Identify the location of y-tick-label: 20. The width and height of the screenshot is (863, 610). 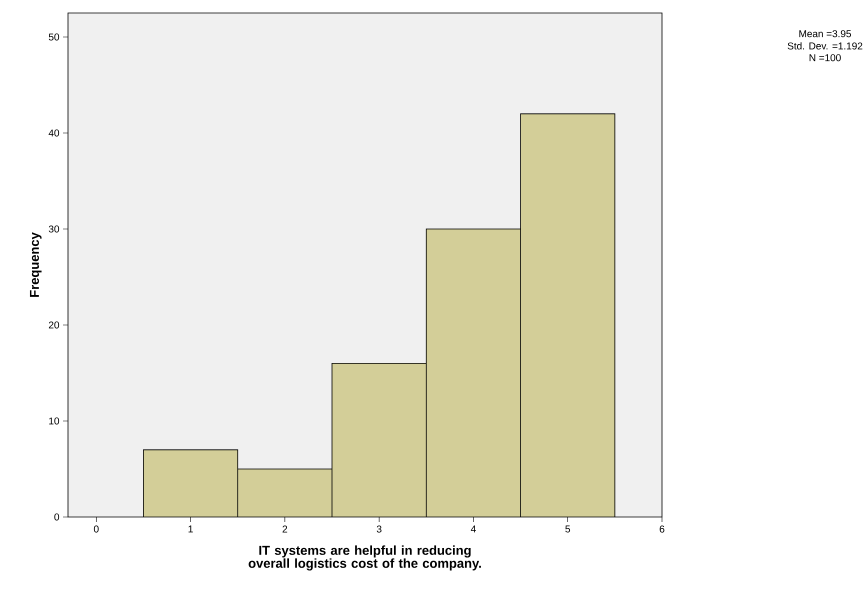
(54, 325).